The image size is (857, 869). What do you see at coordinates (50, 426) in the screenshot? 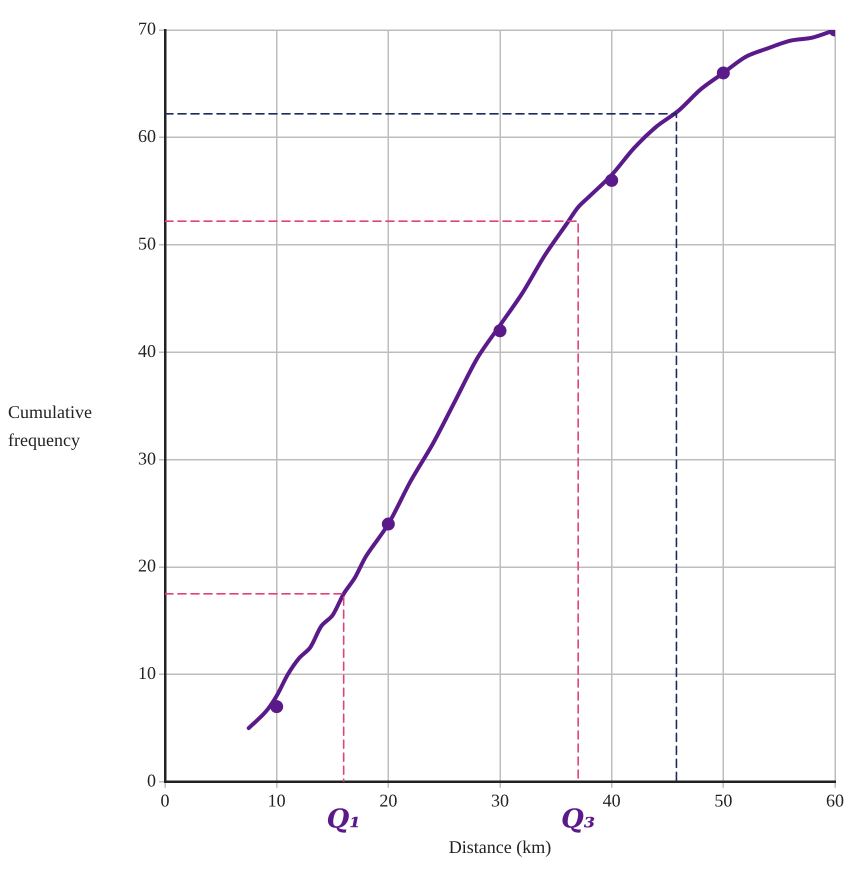
I see `y-axis-title: Cumulative frequency` at bounding box center [50, 426].